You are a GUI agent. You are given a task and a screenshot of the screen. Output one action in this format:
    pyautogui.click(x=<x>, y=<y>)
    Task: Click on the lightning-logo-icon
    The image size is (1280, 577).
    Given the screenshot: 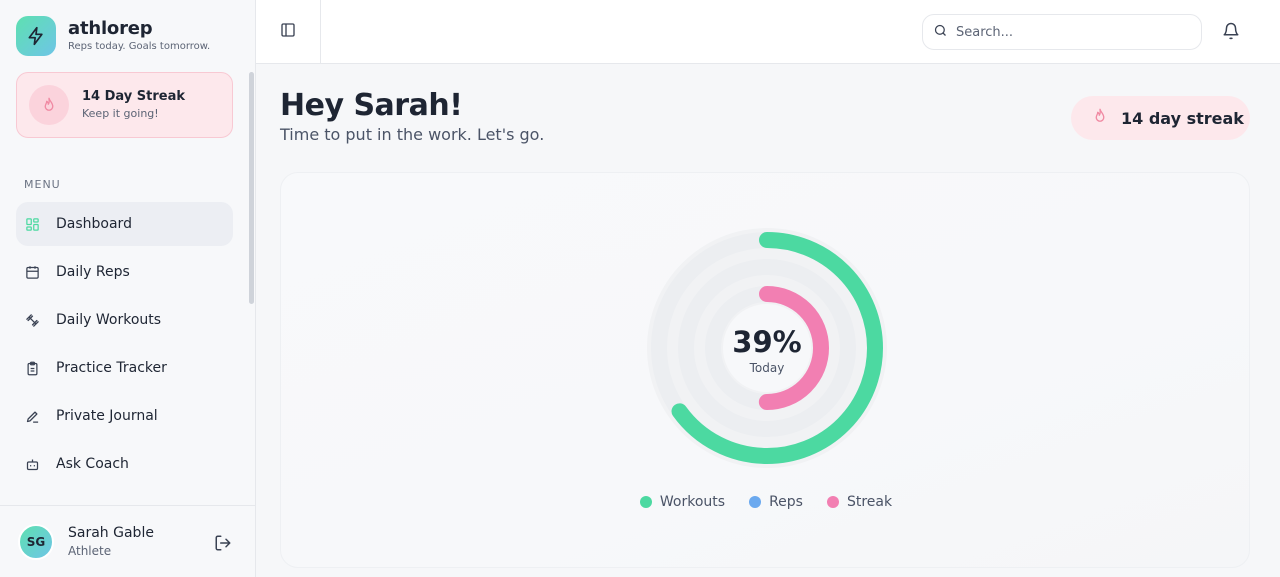 What is the action you would take?
    pyautogui.click(x=36, y=36)
    